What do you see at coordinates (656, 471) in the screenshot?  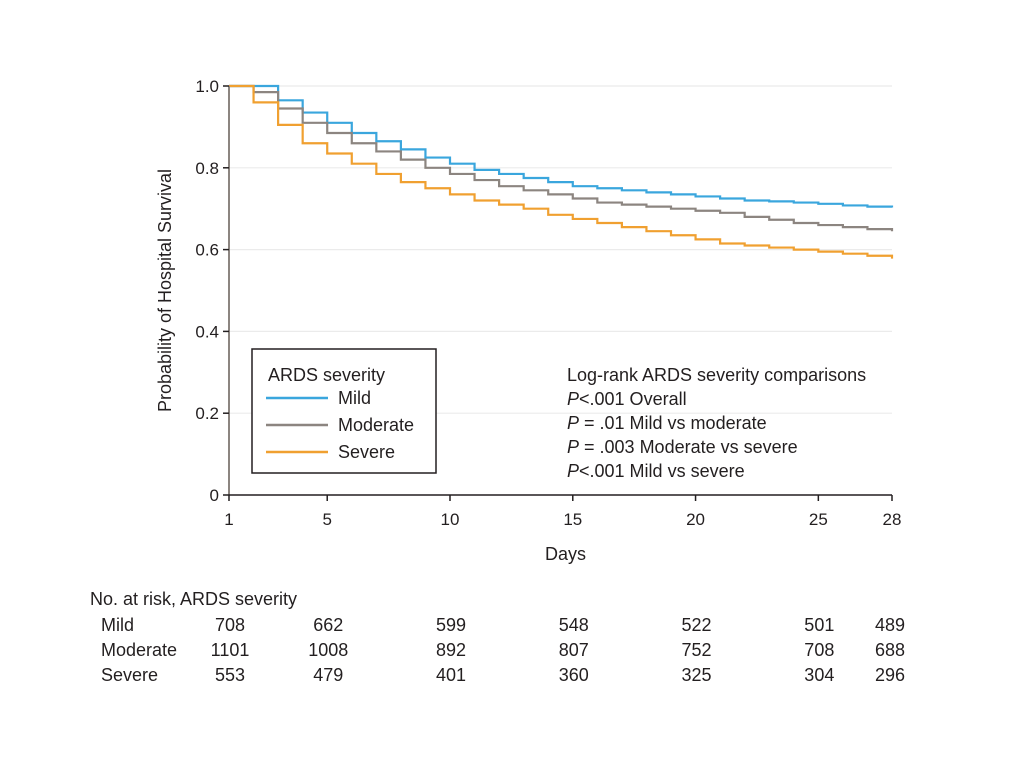 I see `annotation-line-3: P<.001 Mild vs severe` at bounding box center [656, 471].